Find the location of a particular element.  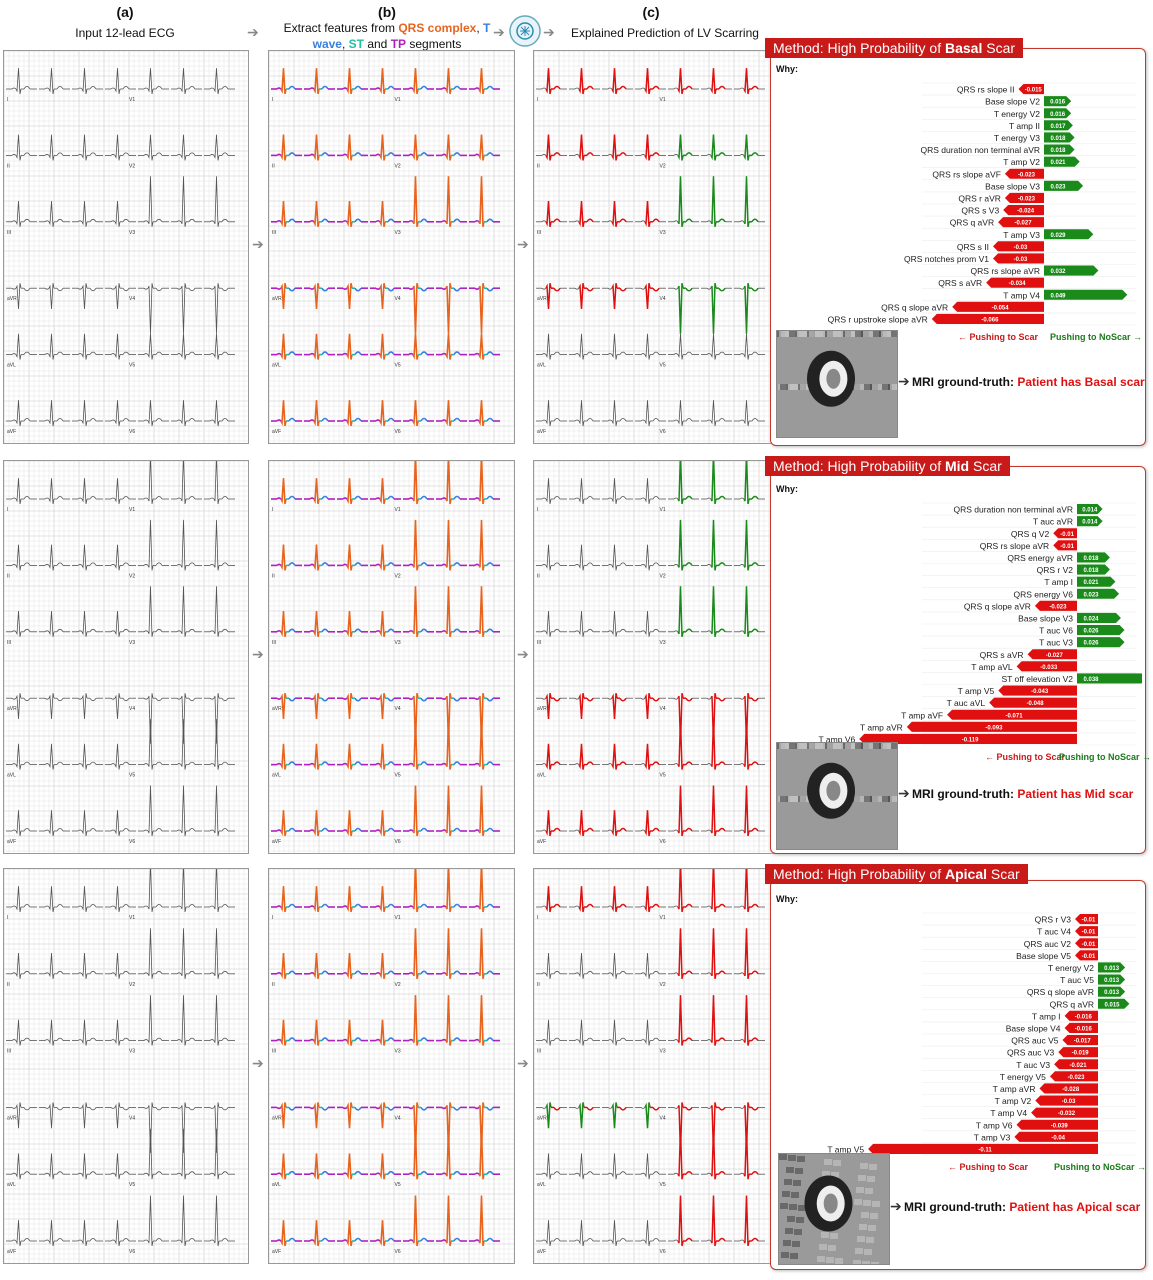

lead-label: aVL is located at coordinates (11, 366).